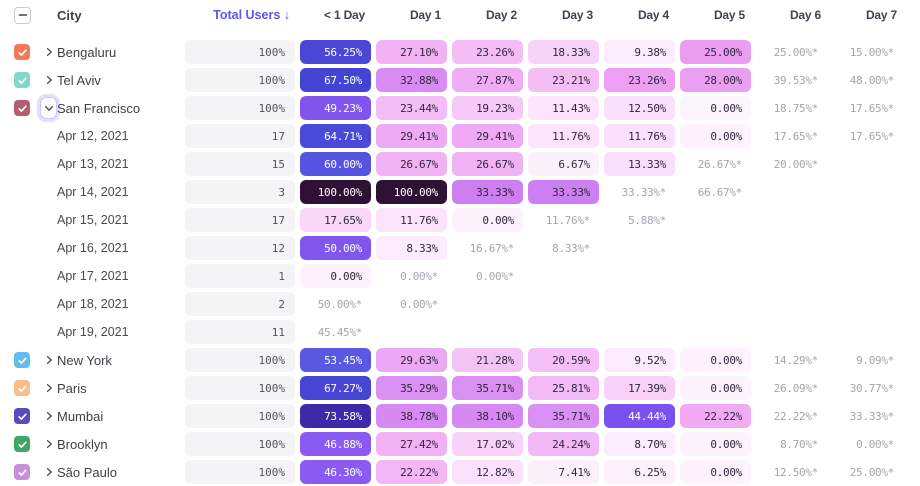  What do you see at coordinates (22, 15) in the screenshot?
I see `select-all-checkbox` at bounding box center [22, 15].